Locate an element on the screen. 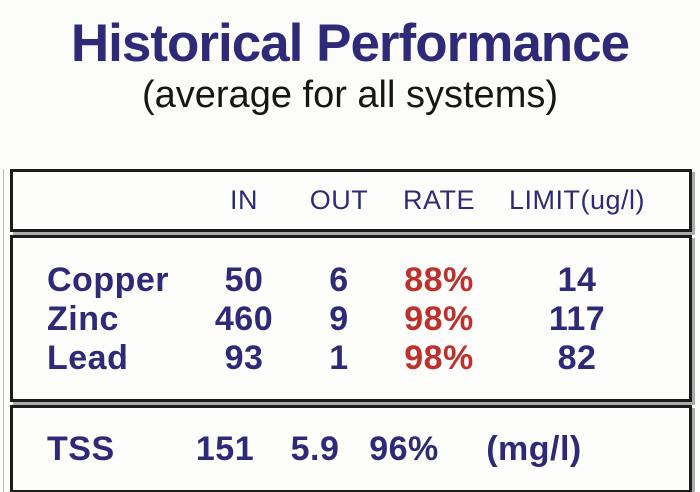  row-label: Lead is located at coordinates (88, 358).